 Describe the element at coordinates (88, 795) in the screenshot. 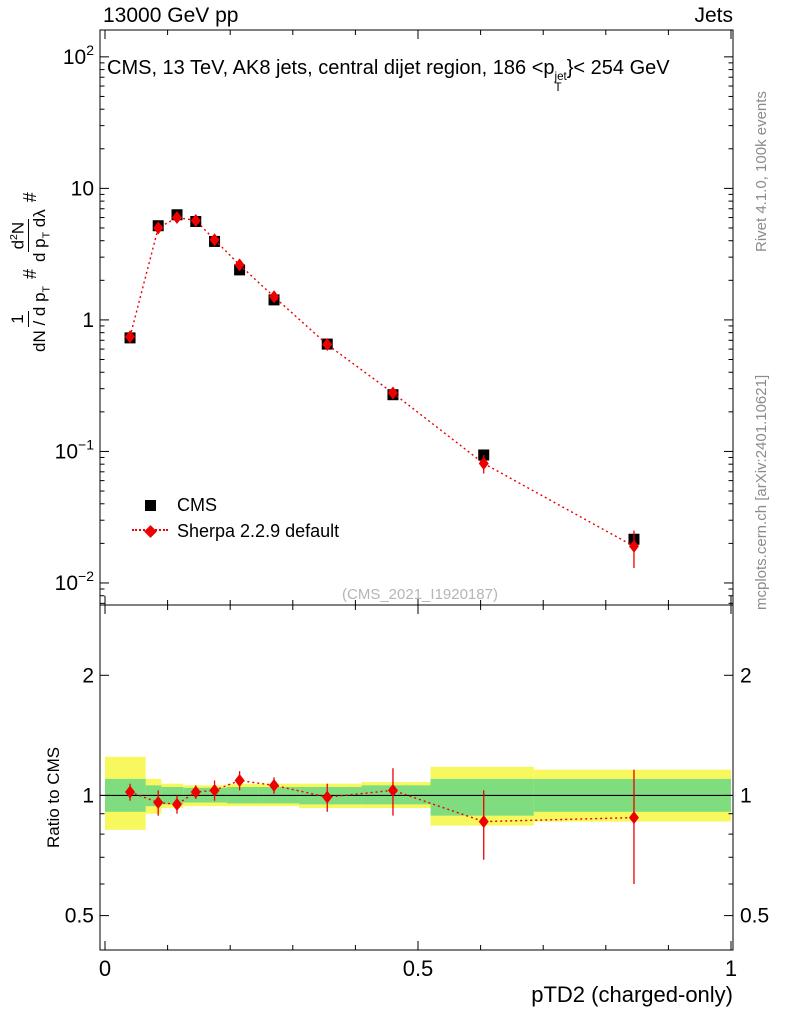

I see `ratio-tick-label-left: 1` at that location.